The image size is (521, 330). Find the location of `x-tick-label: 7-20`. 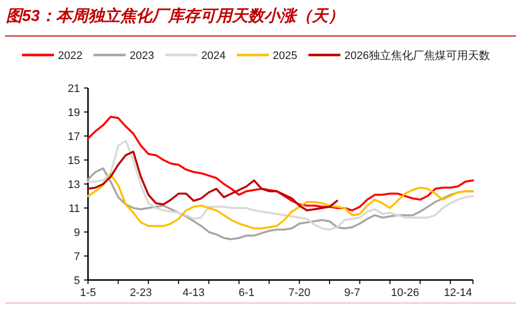

x-tick-label: 7-20 is located at coordinates (299, 293).